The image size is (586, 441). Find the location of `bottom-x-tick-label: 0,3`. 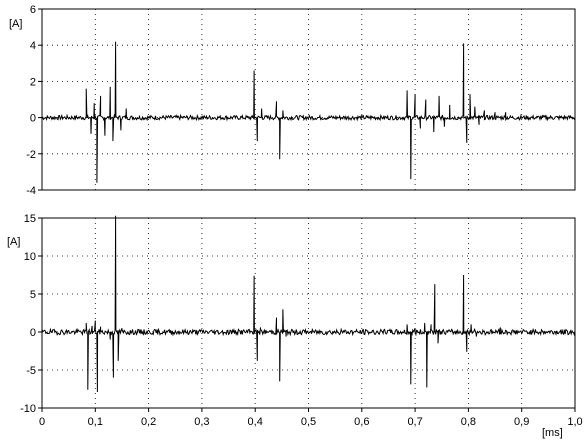

bottom-x-tick-label: 0,3 is located at coordinates (201, 422).